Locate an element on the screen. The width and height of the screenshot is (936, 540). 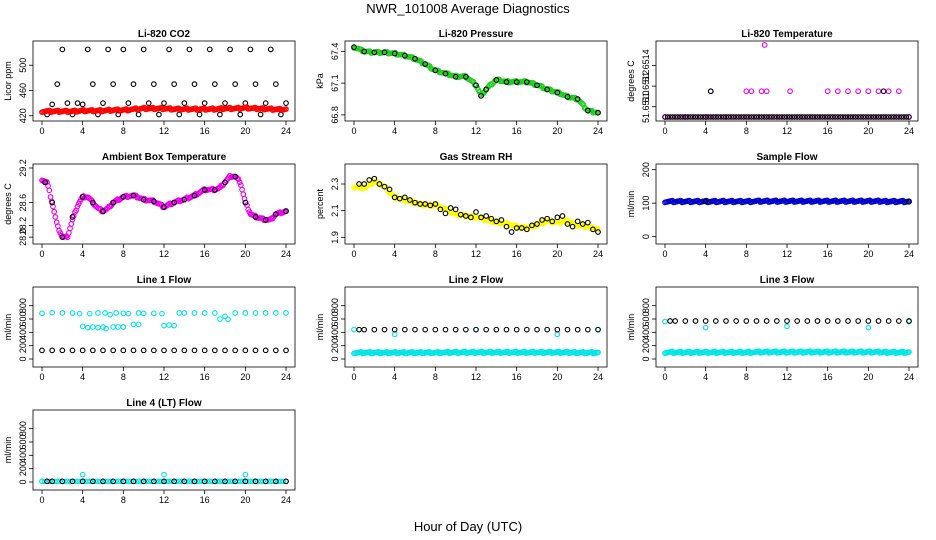
y-tick-label: 67.1 is located at coordinates (335, 83).